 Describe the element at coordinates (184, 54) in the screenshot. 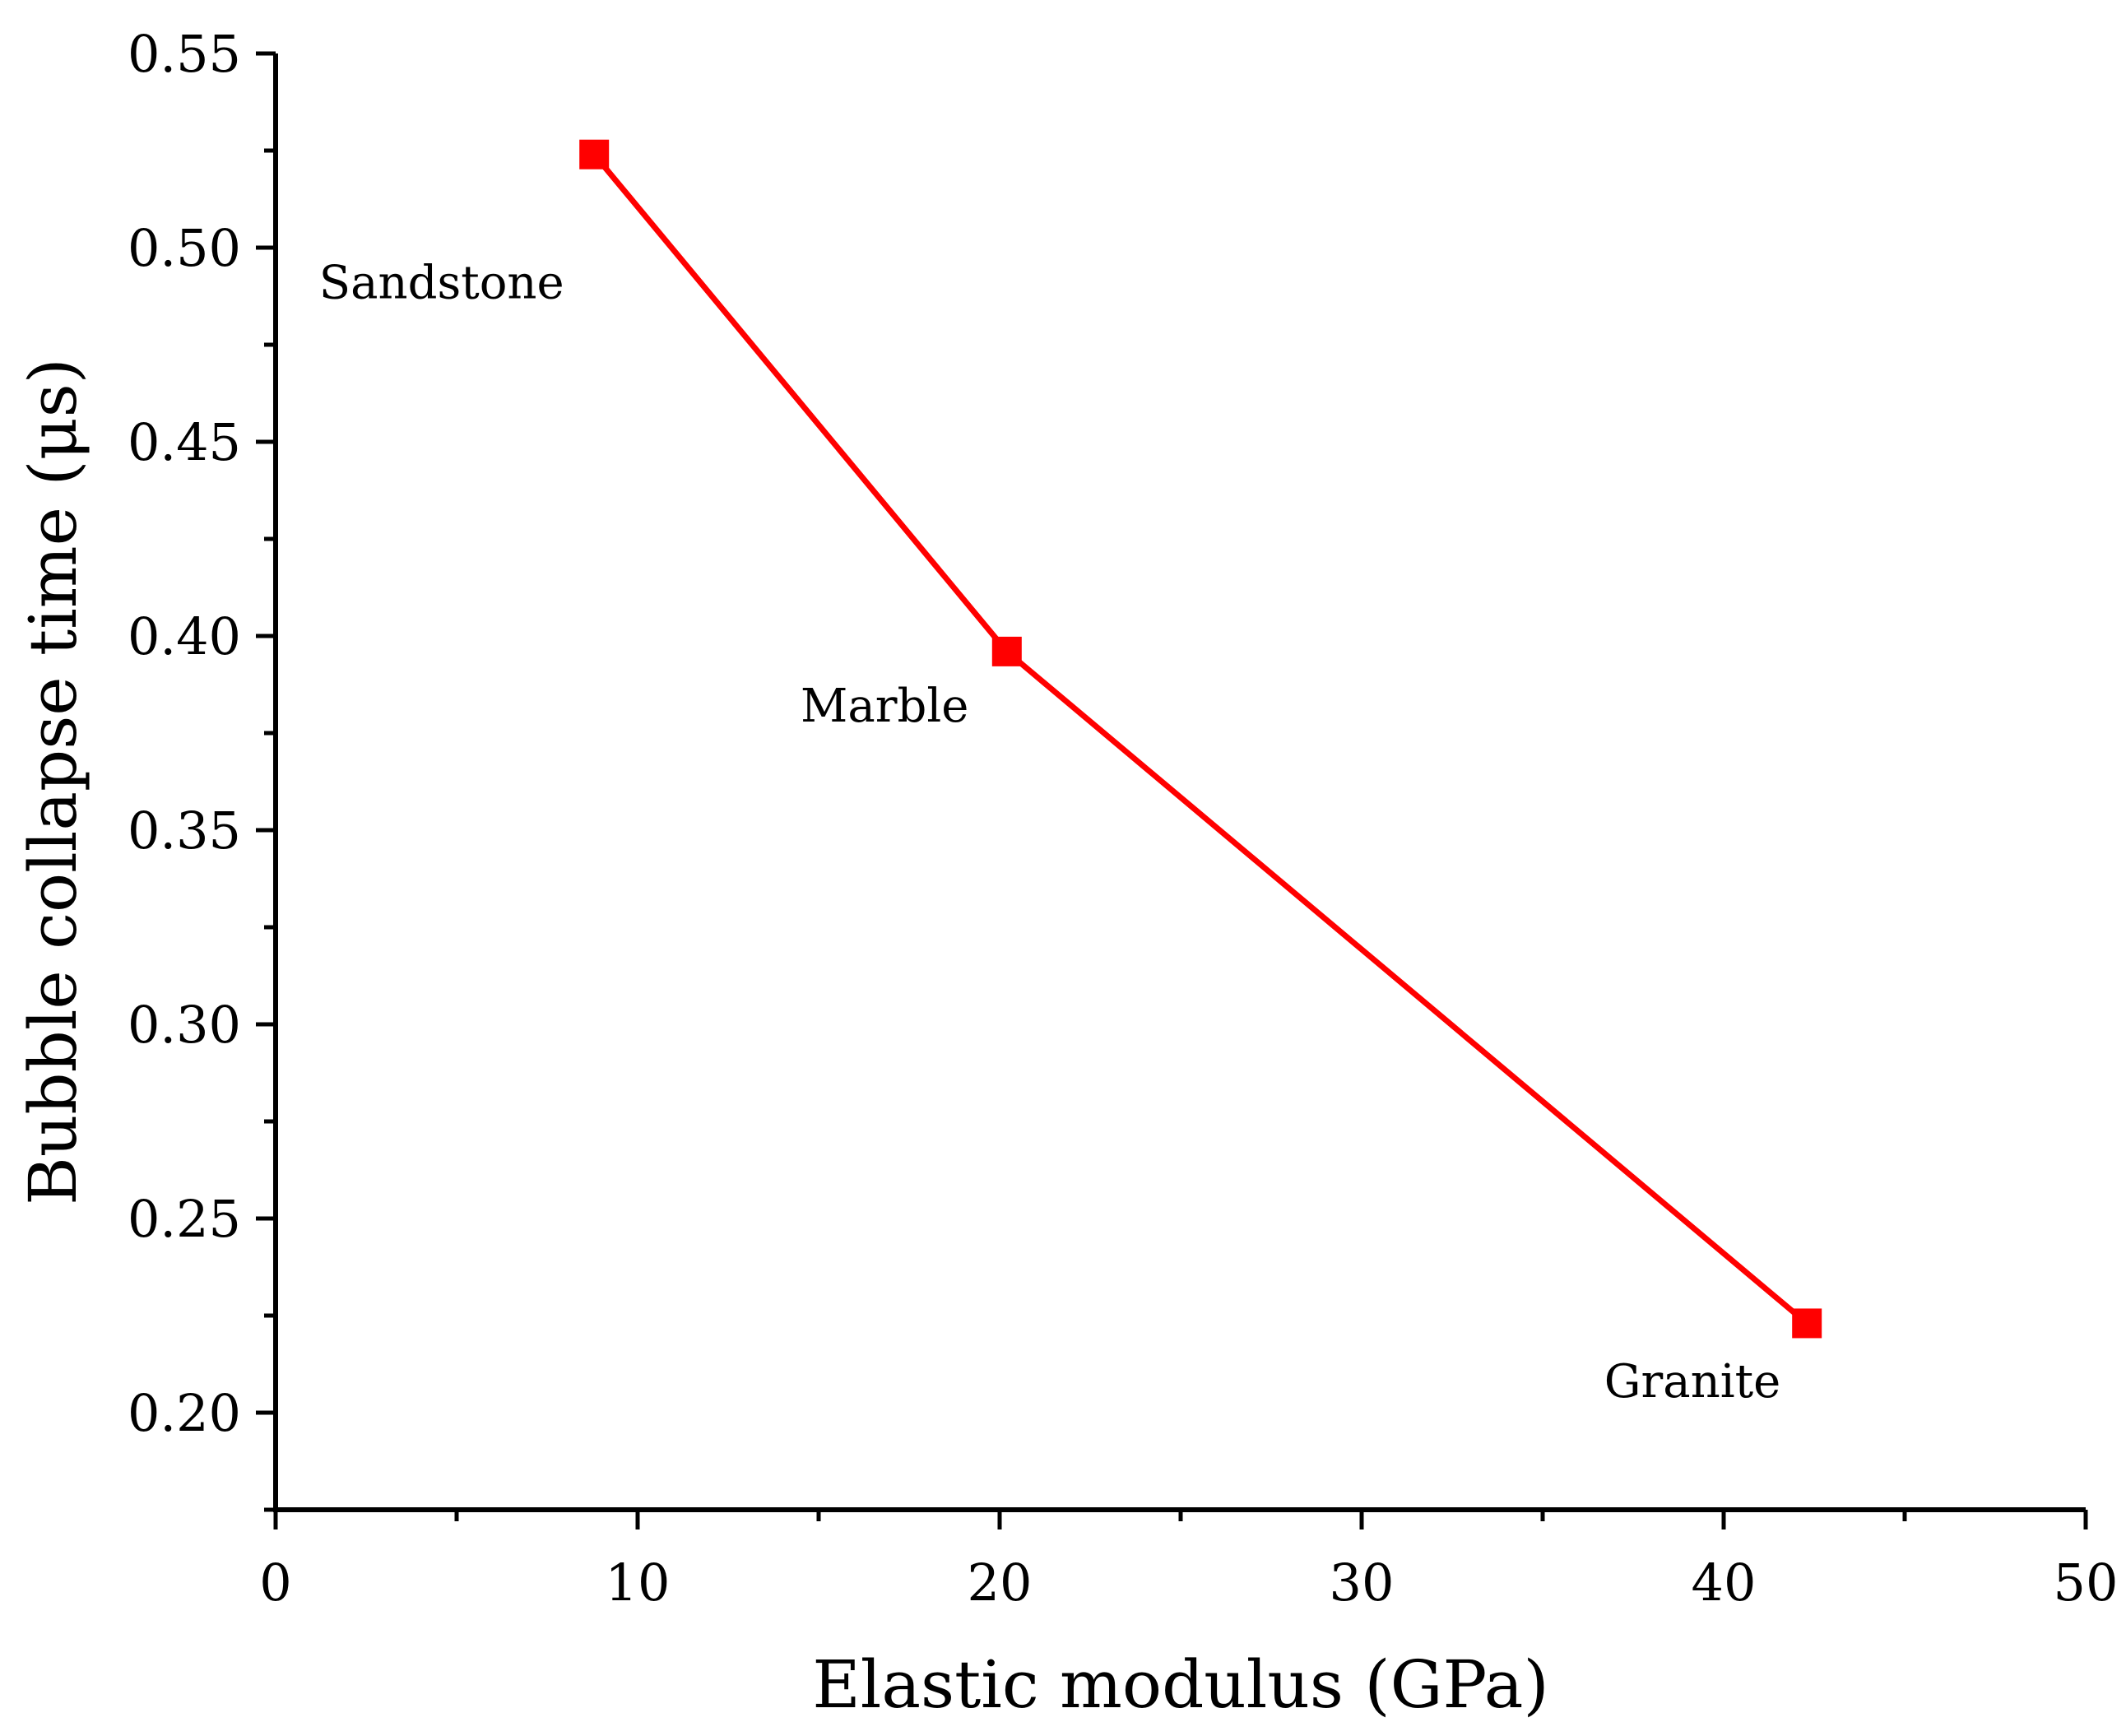

I see `y-tick-label: 0.55` at that location.